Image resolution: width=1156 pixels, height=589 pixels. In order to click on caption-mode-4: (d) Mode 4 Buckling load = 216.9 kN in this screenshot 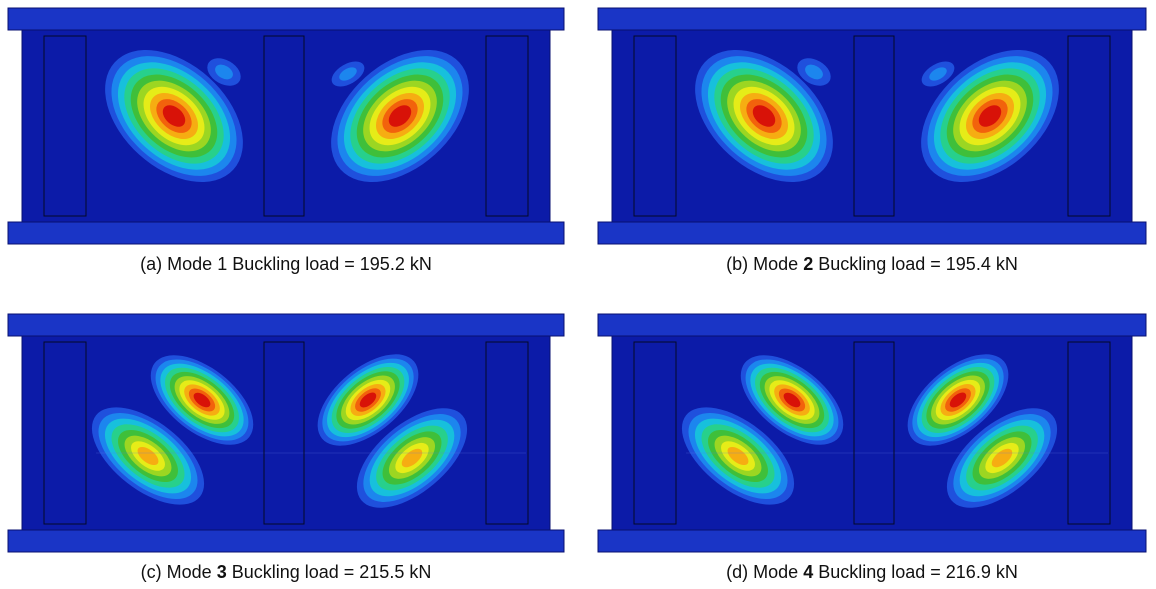, I will do `click(872, 572)`.